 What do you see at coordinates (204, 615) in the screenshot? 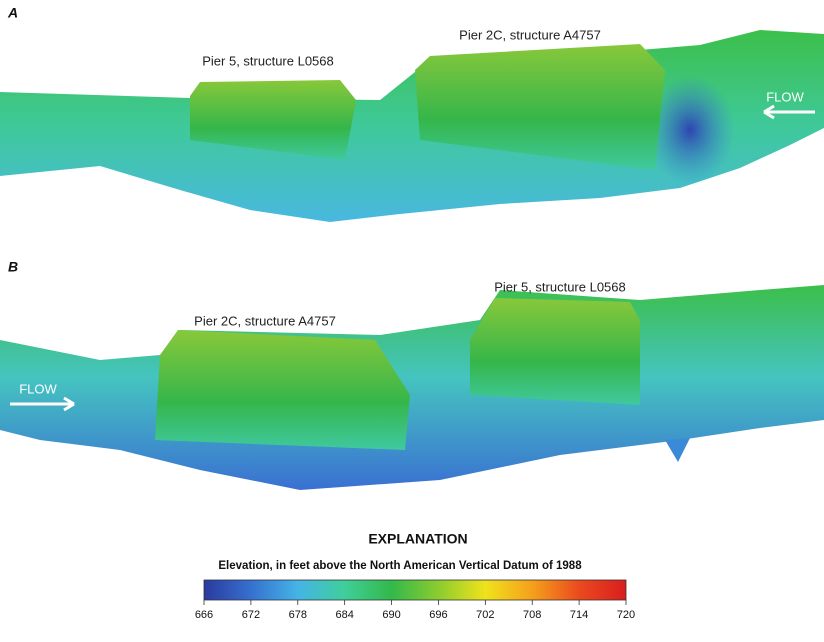
I see `tick-label: 666` at bounding box center [204, 615].